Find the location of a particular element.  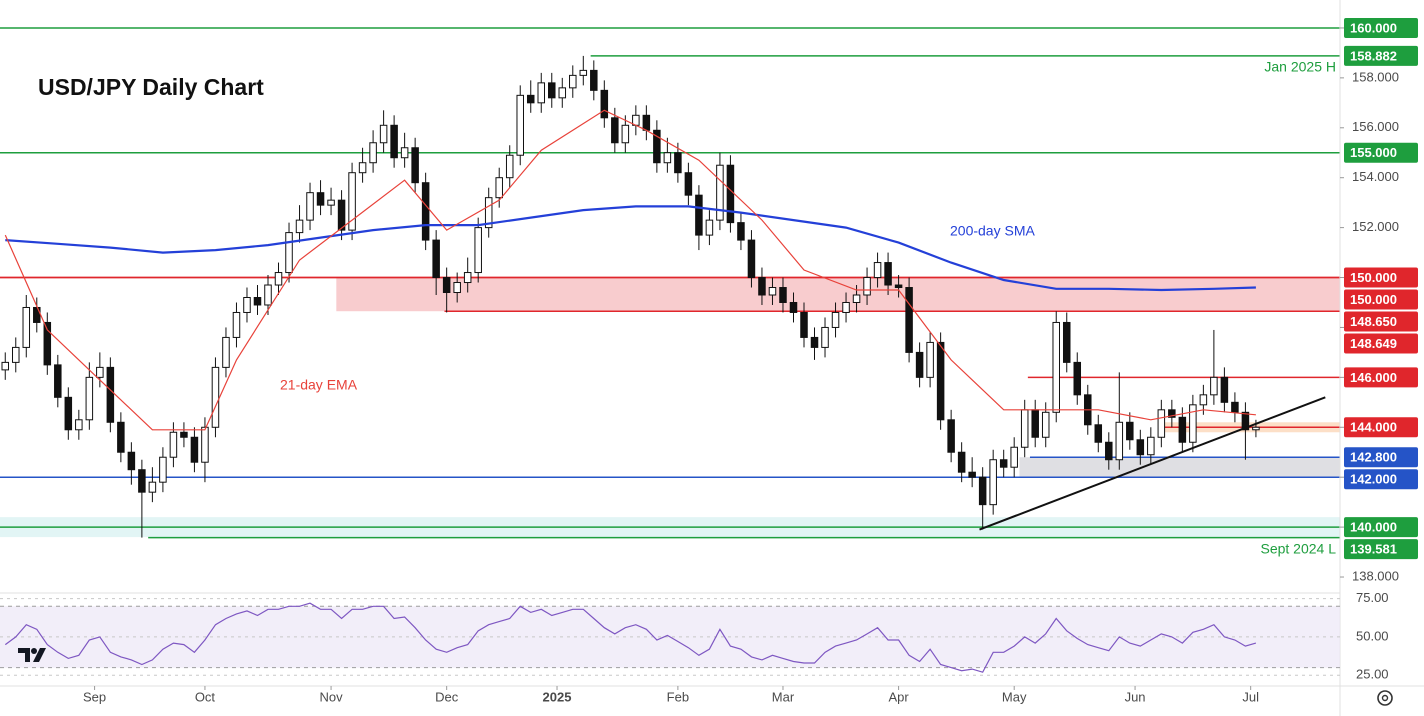

y-tick-label: 158.000 is located at coordinates (1375, 76).